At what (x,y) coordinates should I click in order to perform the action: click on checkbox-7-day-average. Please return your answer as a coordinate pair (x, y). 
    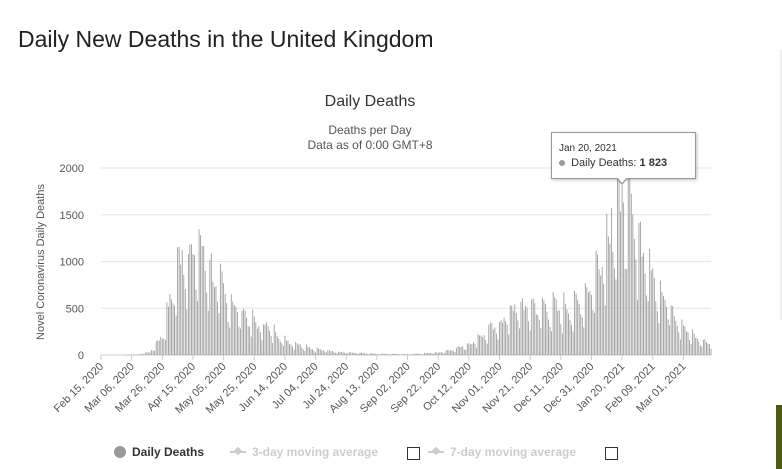
    Looking at the image, I should click on (611, 453).